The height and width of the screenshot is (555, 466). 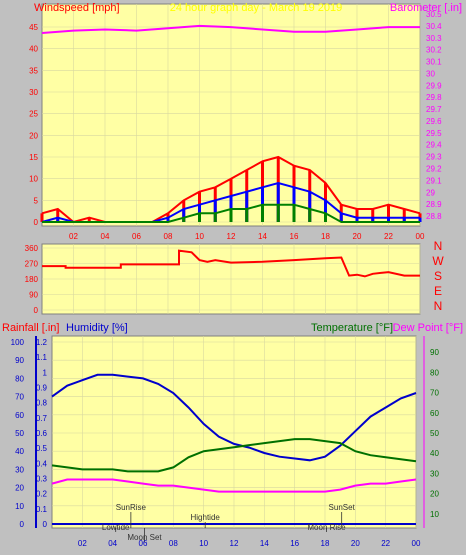 What do you see at coordinates (434, 38) in the screenshot?
I see `barometer-tick-label: 30.3` at bounding box center [434, 38].